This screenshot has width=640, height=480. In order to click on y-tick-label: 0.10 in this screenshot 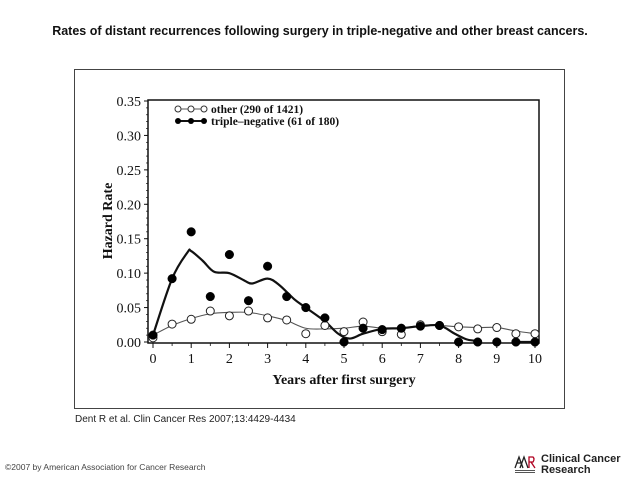, I will do `click(129, 274)`.